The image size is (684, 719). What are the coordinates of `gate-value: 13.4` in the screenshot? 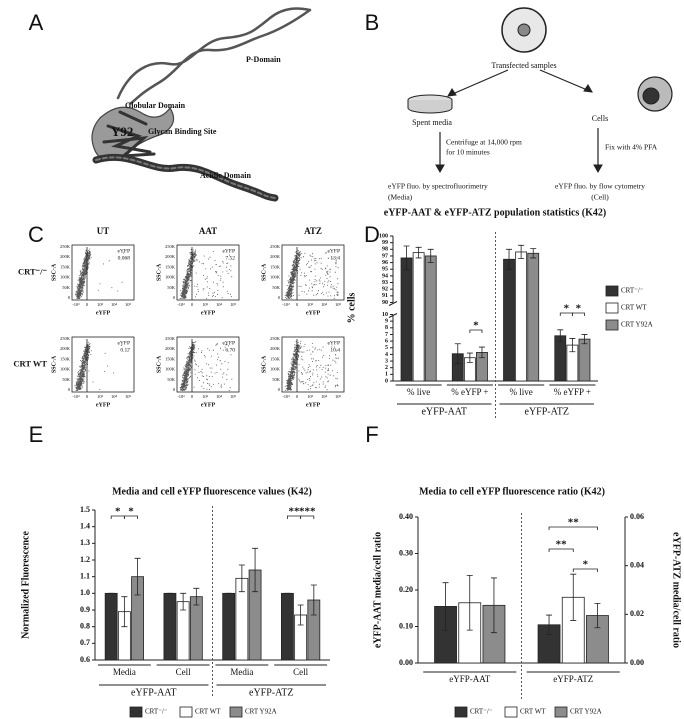 It's located at (335, 258).